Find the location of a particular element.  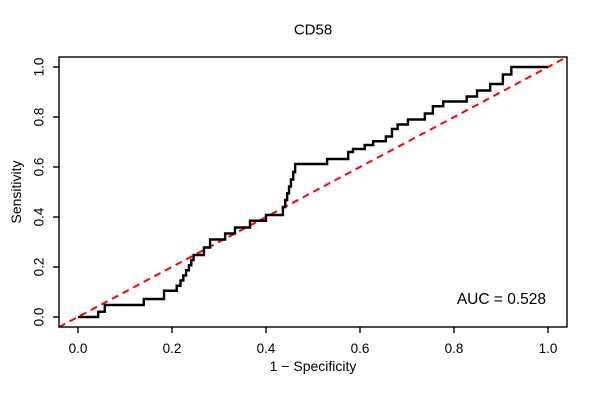

y-tick-label: 0.2 is located at coordinates (39, 267).